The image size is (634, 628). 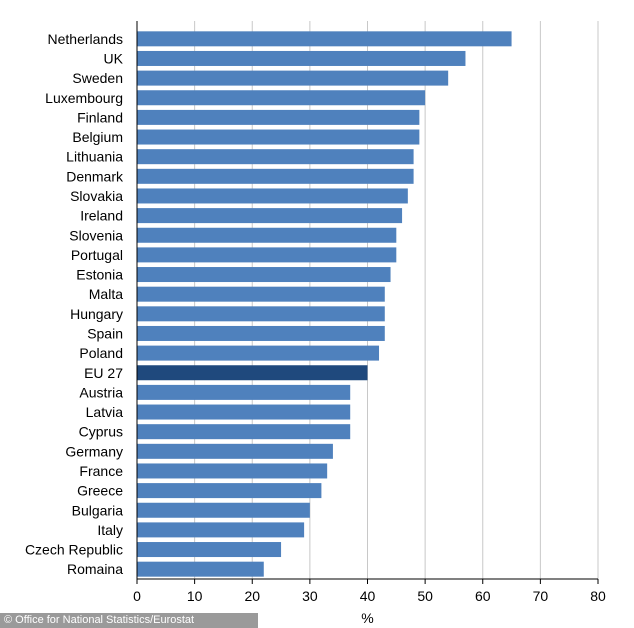 I want to click on bar-hungary, so click(x=261, y=314).